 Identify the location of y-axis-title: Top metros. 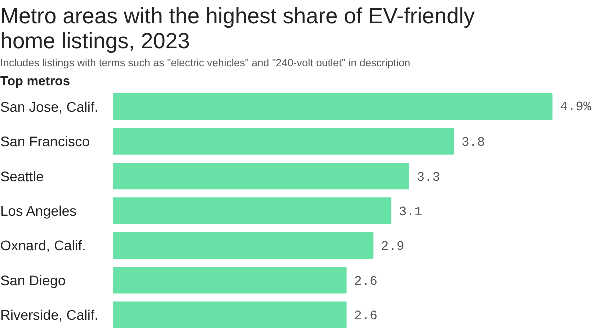
(35, 81).